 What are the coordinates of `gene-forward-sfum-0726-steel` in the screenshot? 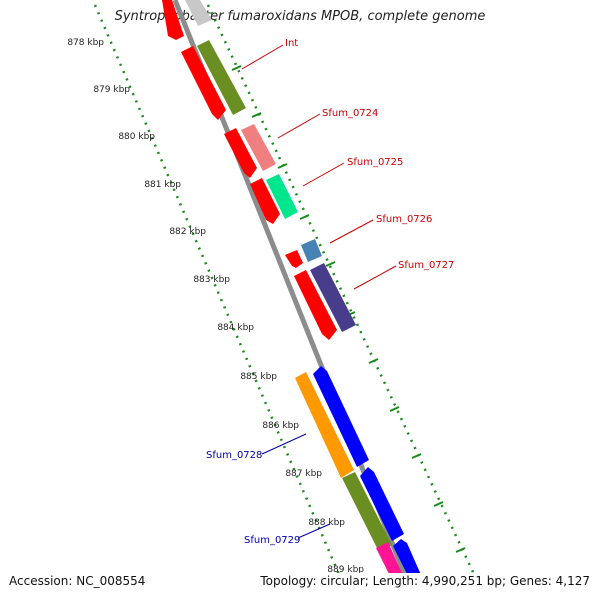 It's located at (311, 250).